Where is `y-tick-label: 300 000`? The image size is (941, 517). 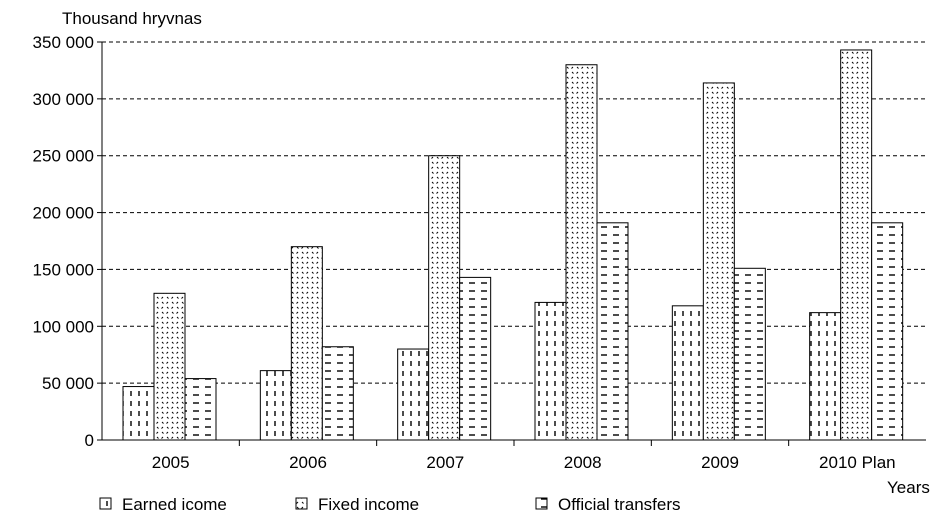 y-tick-label: 300 000 is located at coordinates (63, 99).